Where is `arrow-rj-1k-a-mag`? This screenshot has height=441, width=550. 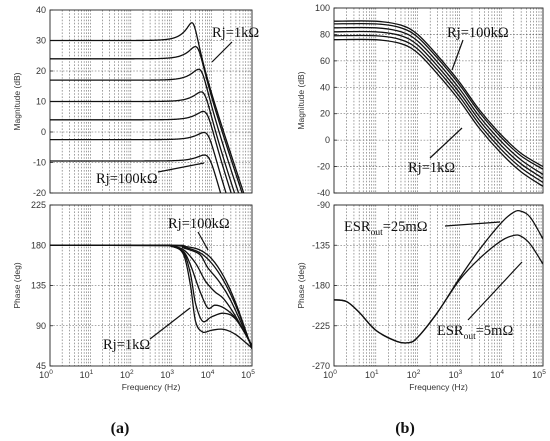 arrow-rj-1k-a-mag is located at coordinates (222, 52).